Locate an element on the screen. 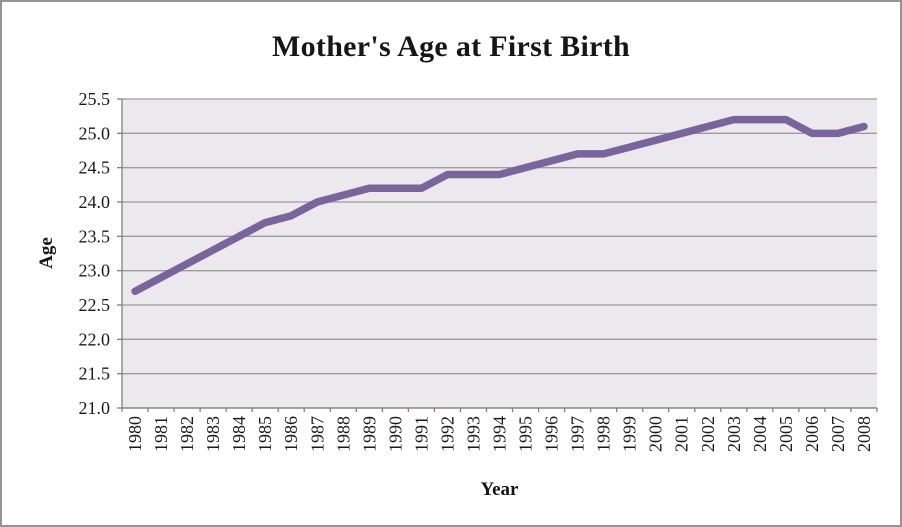 Image resolution: width=902 pixels, height=527 pixels. x-axis-title: Year is located at coordinates (499, 489).